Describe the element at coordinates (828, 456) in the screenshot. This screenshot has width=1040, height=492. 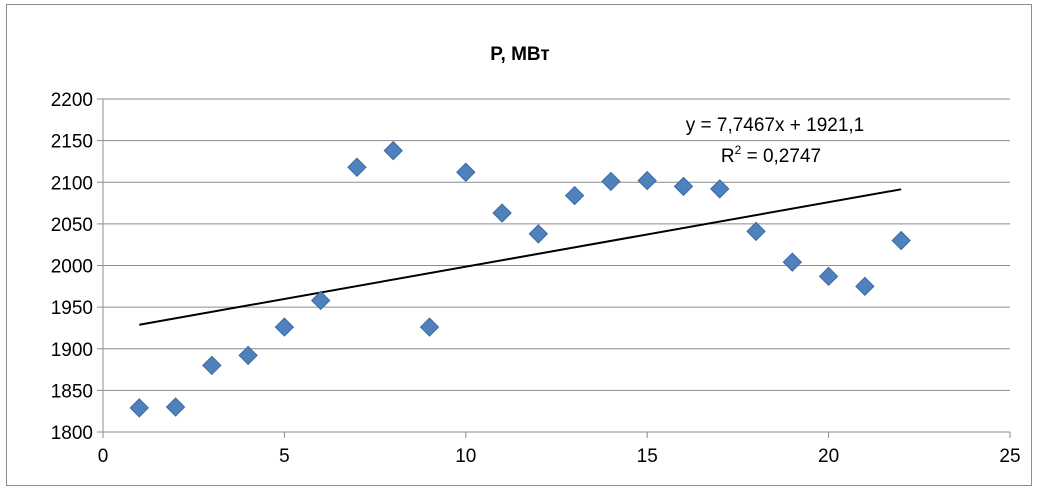
I see `x-tick-label: 20` at that location.